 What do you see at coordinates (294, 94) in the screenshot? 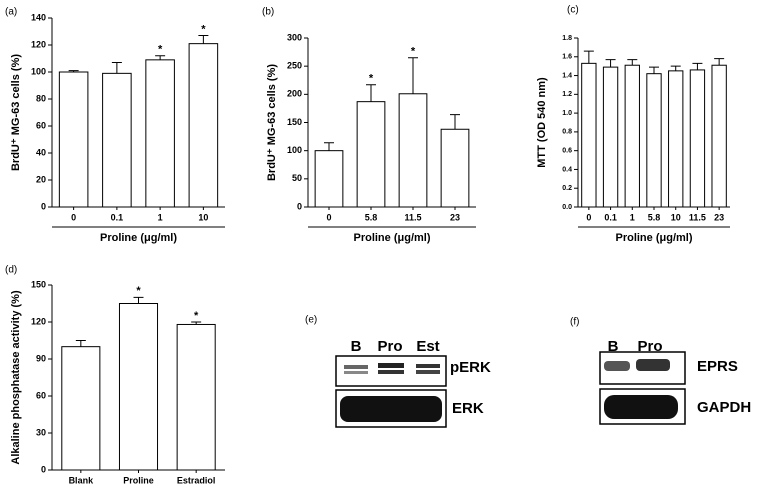
I see `y-tick-label: 200` at bounding box center [294, 94].